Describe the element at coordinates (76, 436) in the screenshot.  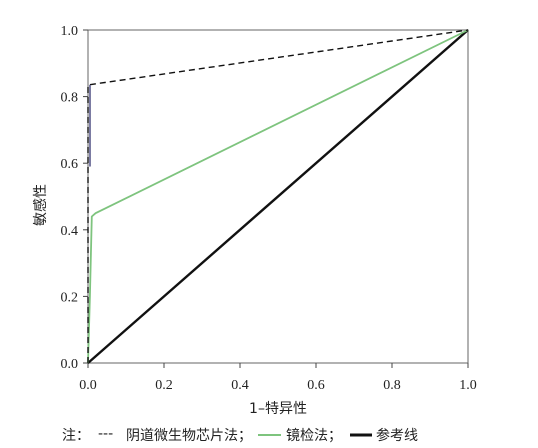
I see `note-prefix: 注：` at that location.